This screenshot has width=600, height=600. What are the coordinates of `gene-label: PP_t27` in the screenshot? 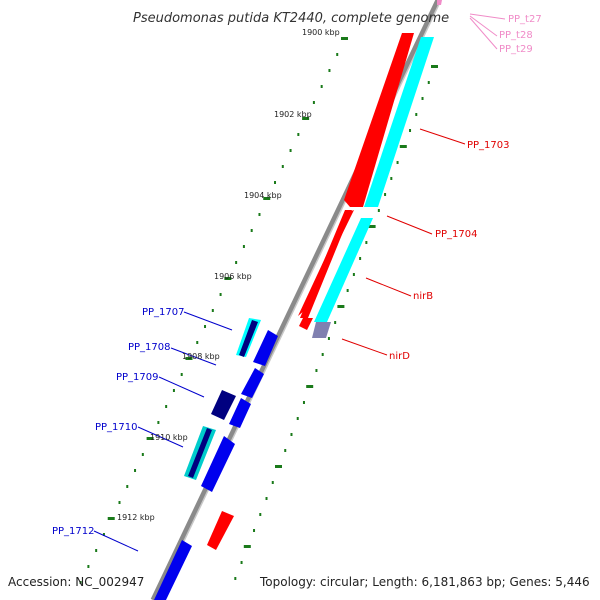 It's located at (525, 19).